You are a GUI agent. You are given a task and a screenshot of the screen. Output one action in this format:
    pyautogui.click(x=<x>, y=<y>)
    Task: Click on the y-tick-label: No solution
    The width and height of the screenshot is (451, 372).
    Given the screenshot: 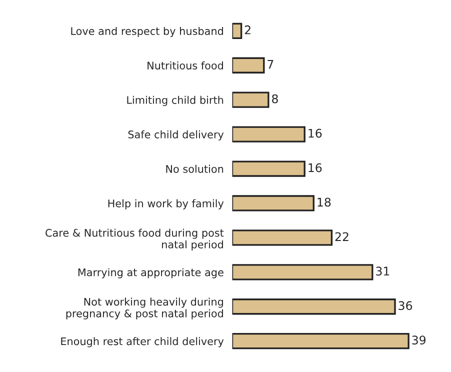 What is the action you would take?
    pyautogui.click(x=195, y=168)
    